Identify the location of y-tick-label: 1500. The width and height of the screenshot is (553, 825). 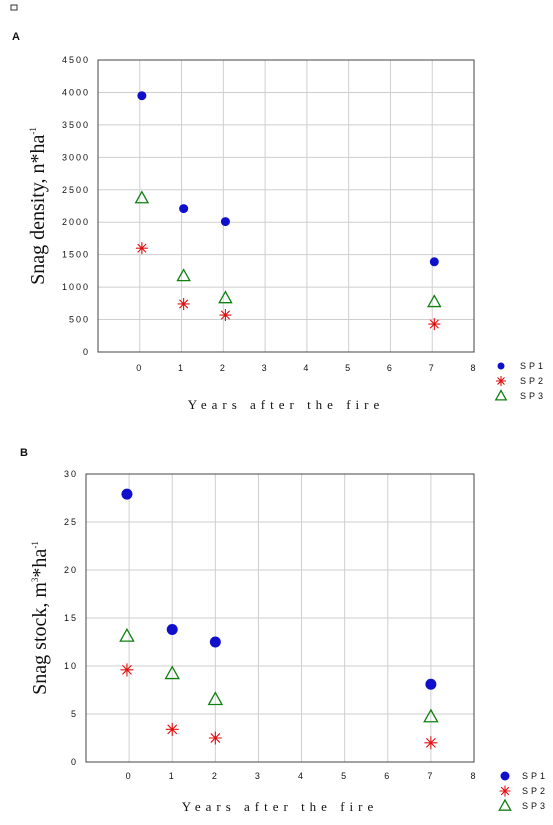
(76, 255).